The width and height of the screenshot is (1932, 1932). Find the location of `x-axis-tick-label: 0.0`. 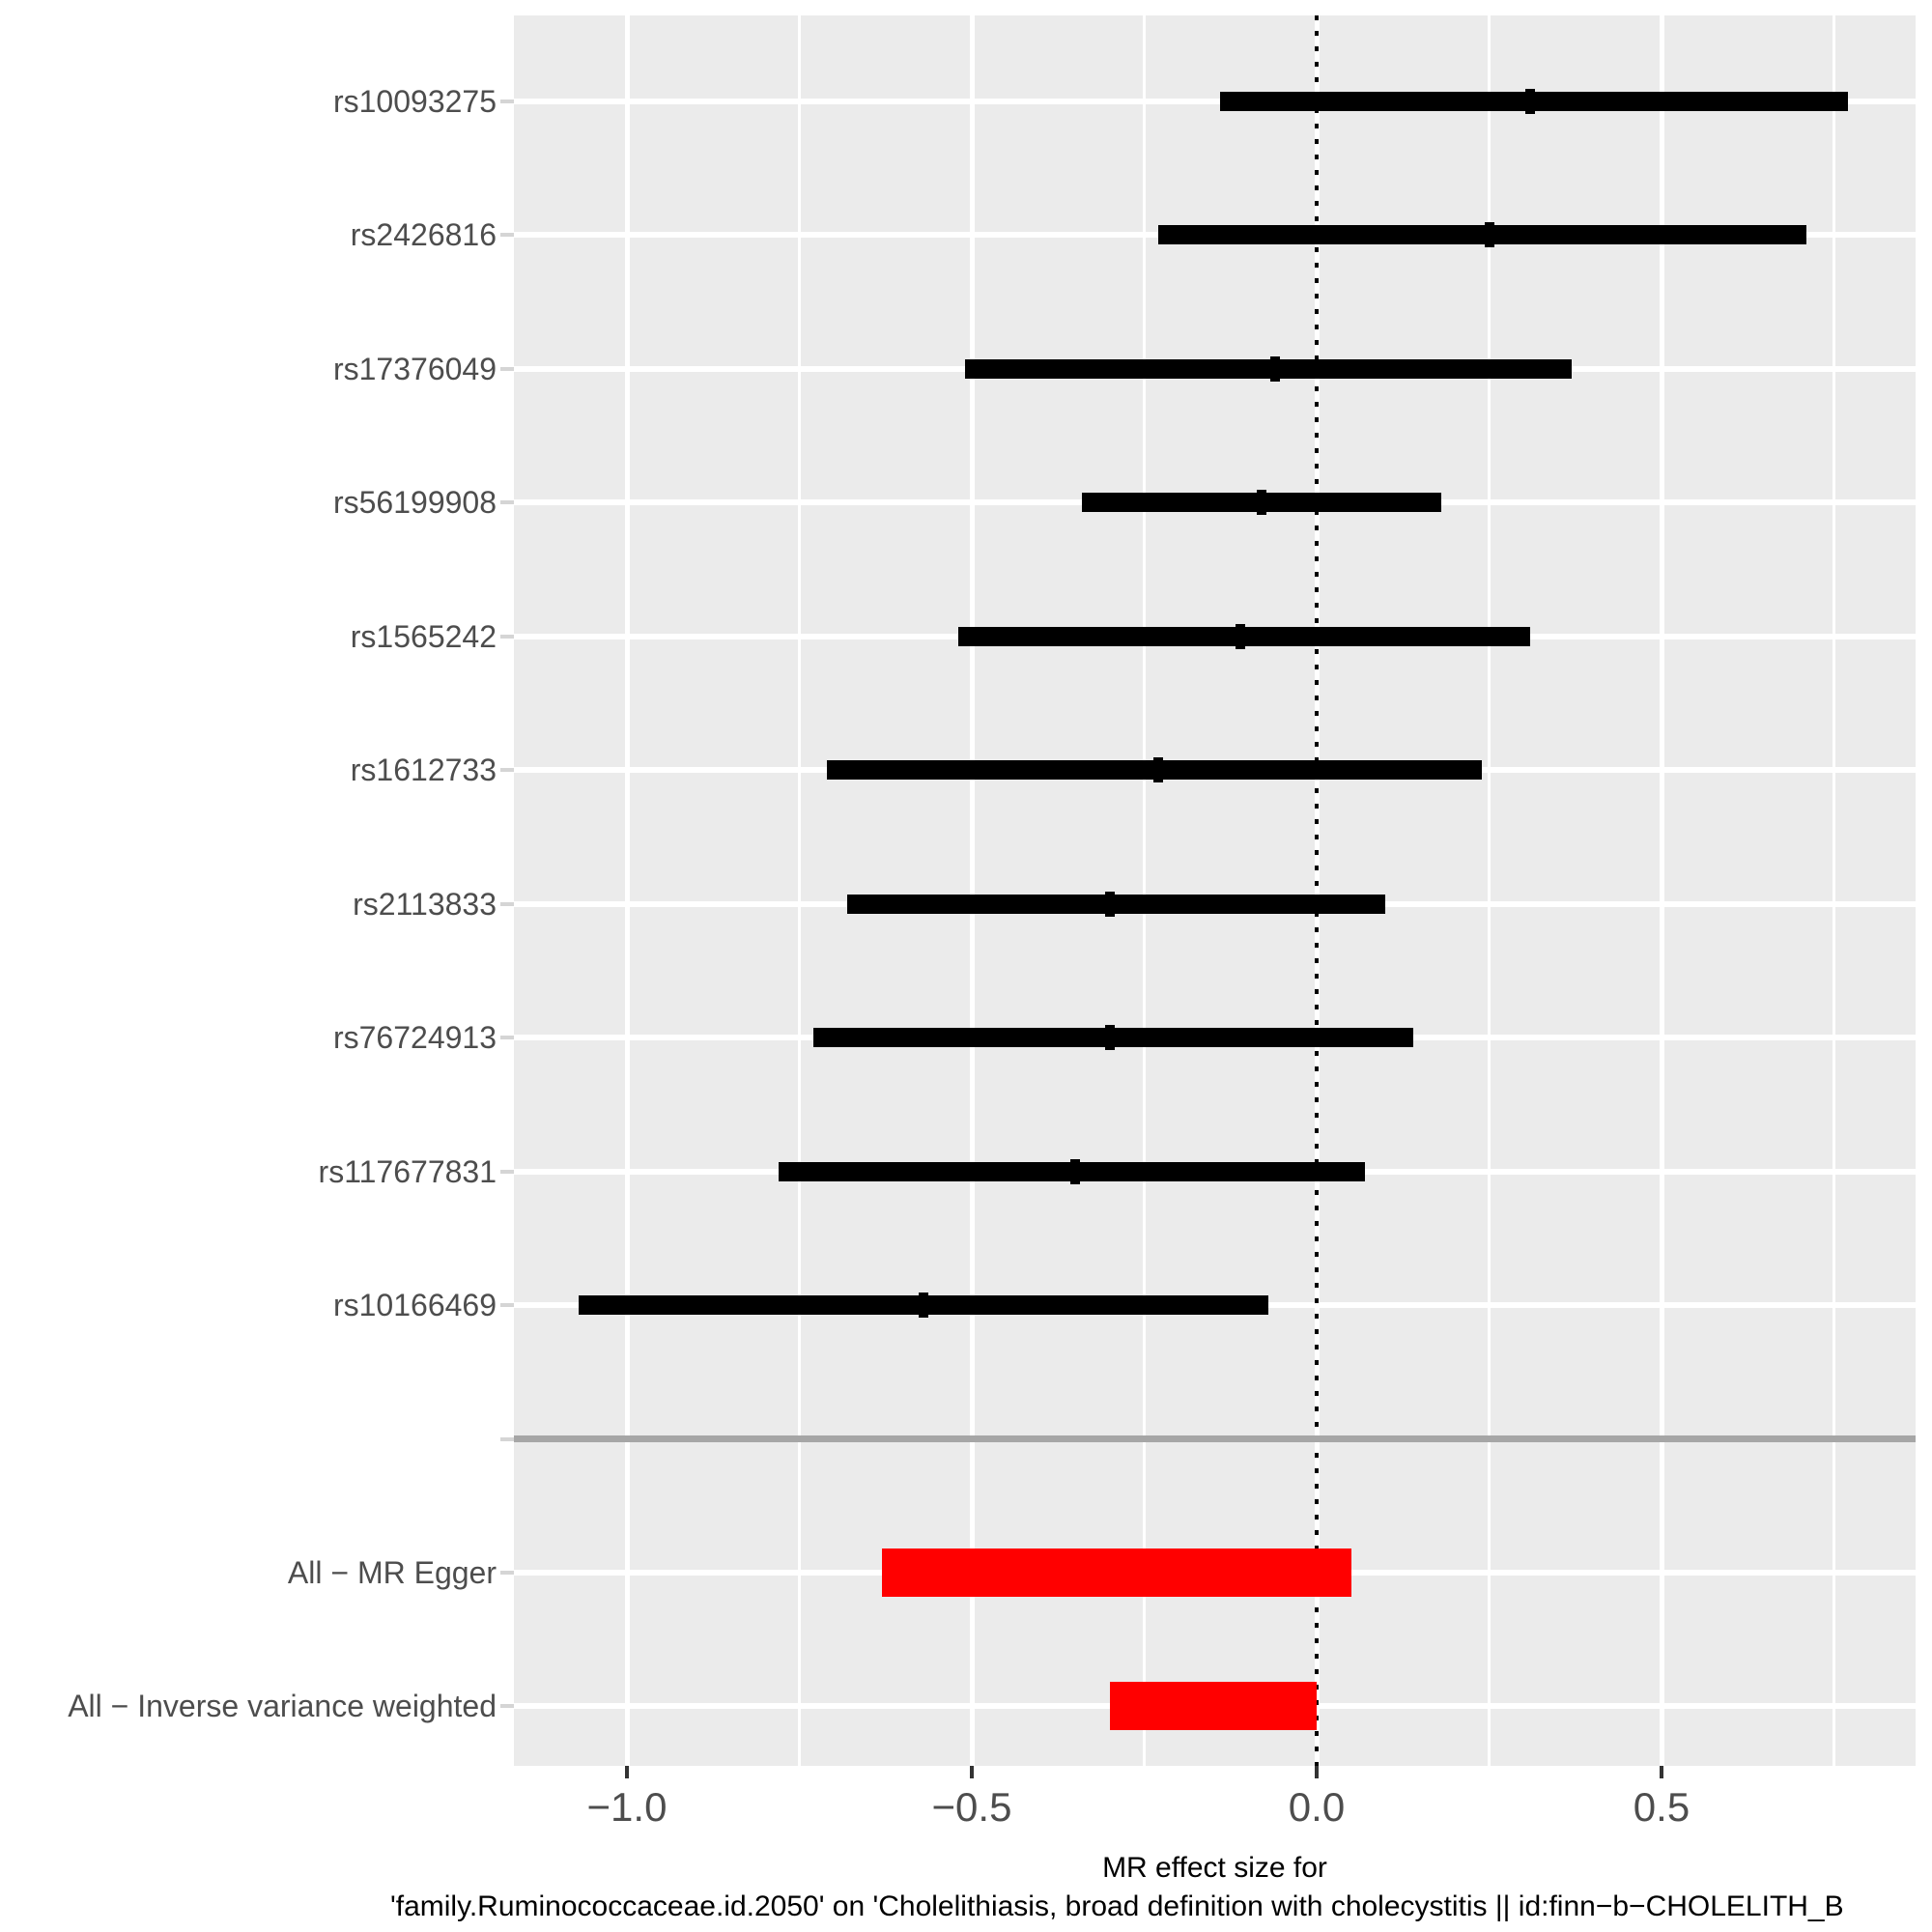

x-axis-tick-label: 0.0 is located at coordinates (1317, 1807).